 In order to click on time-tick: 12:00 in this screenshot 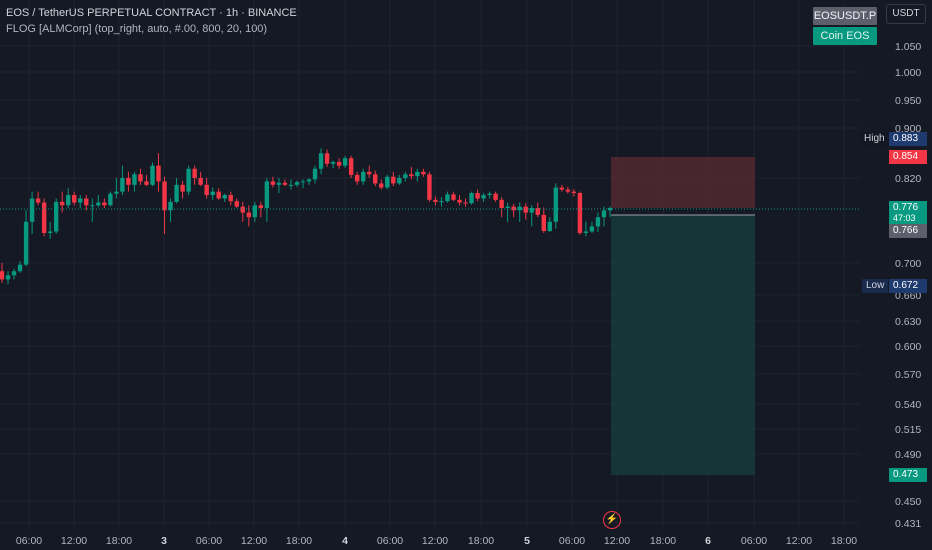, I will do `click(799, 541)`.